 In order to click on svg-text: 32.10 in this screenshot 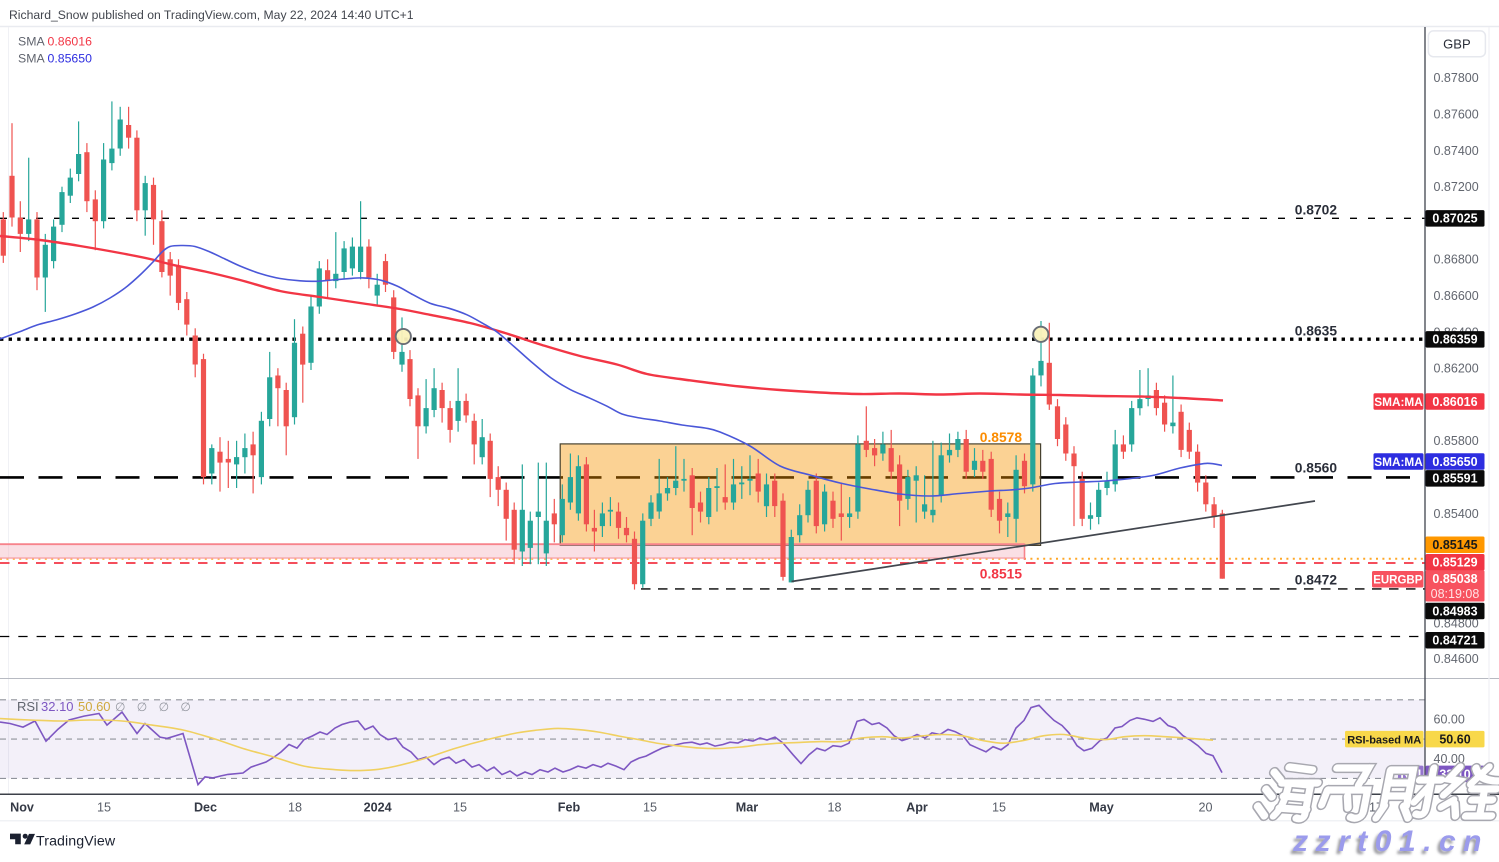, I will do `click(57, 706)`.